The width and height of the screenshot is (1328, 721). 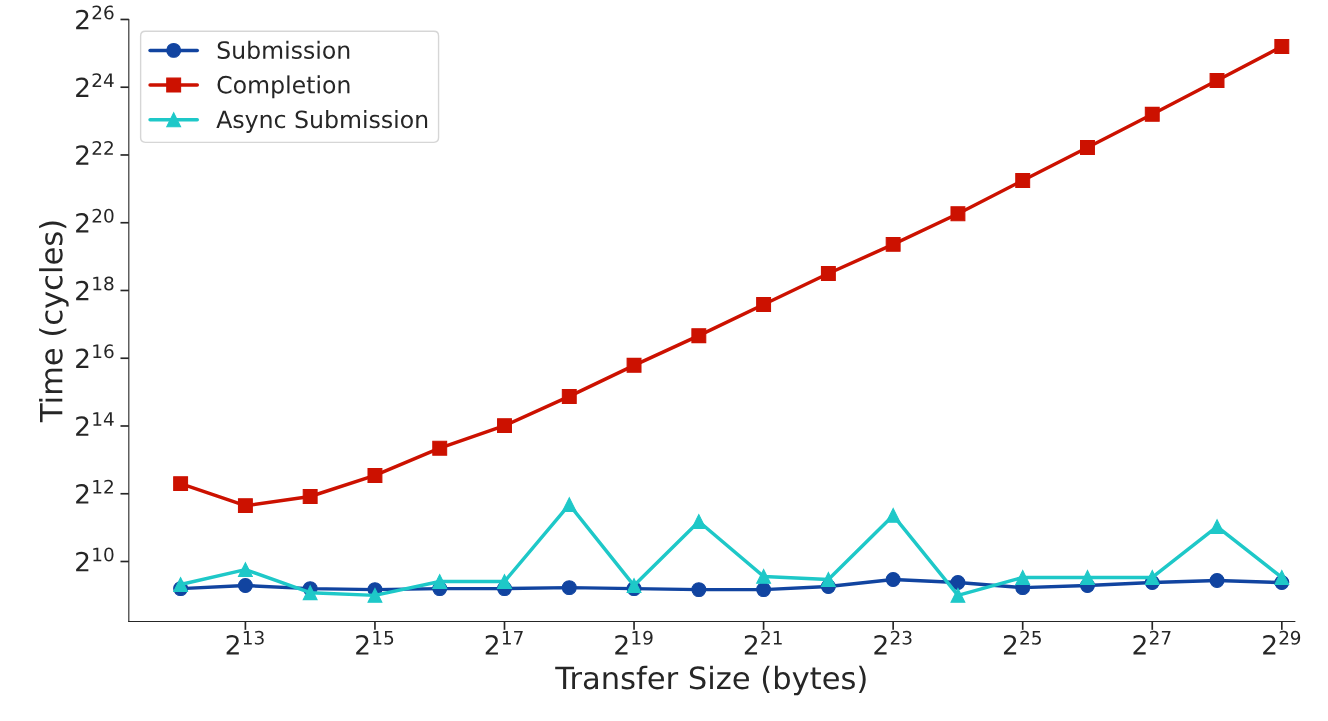 I want to click on y-tick-label: 2$^{18}$, so click(x=95, y=288).